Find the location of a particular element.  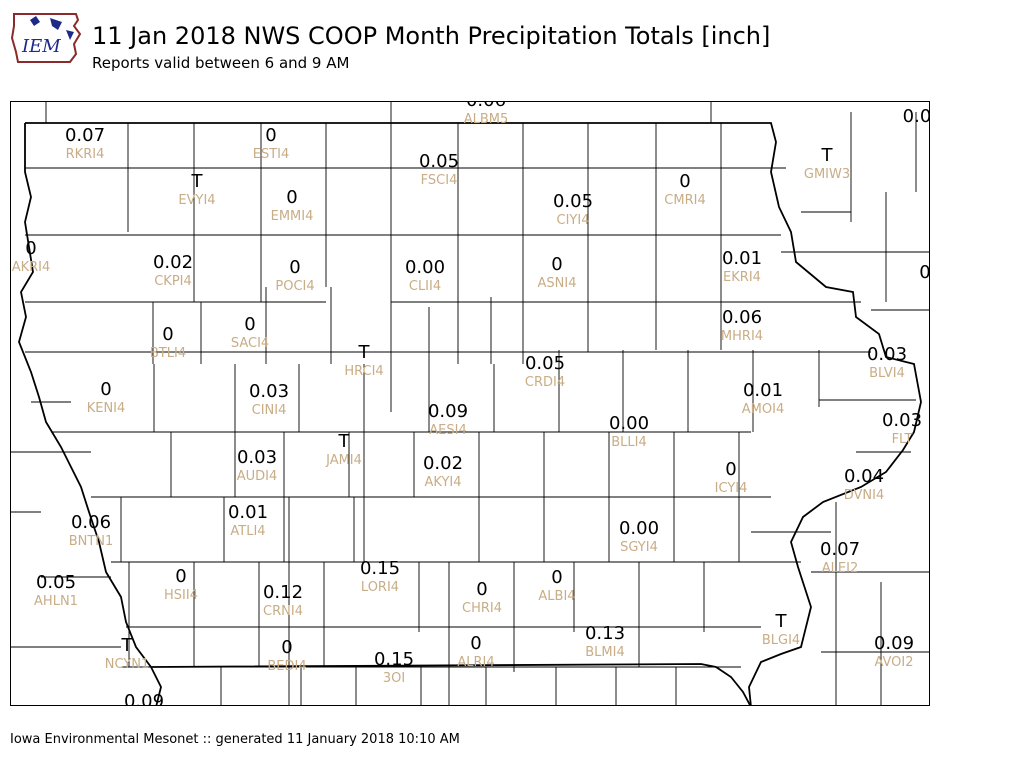

station-id: 3OI is located at coordinates (394, 678).